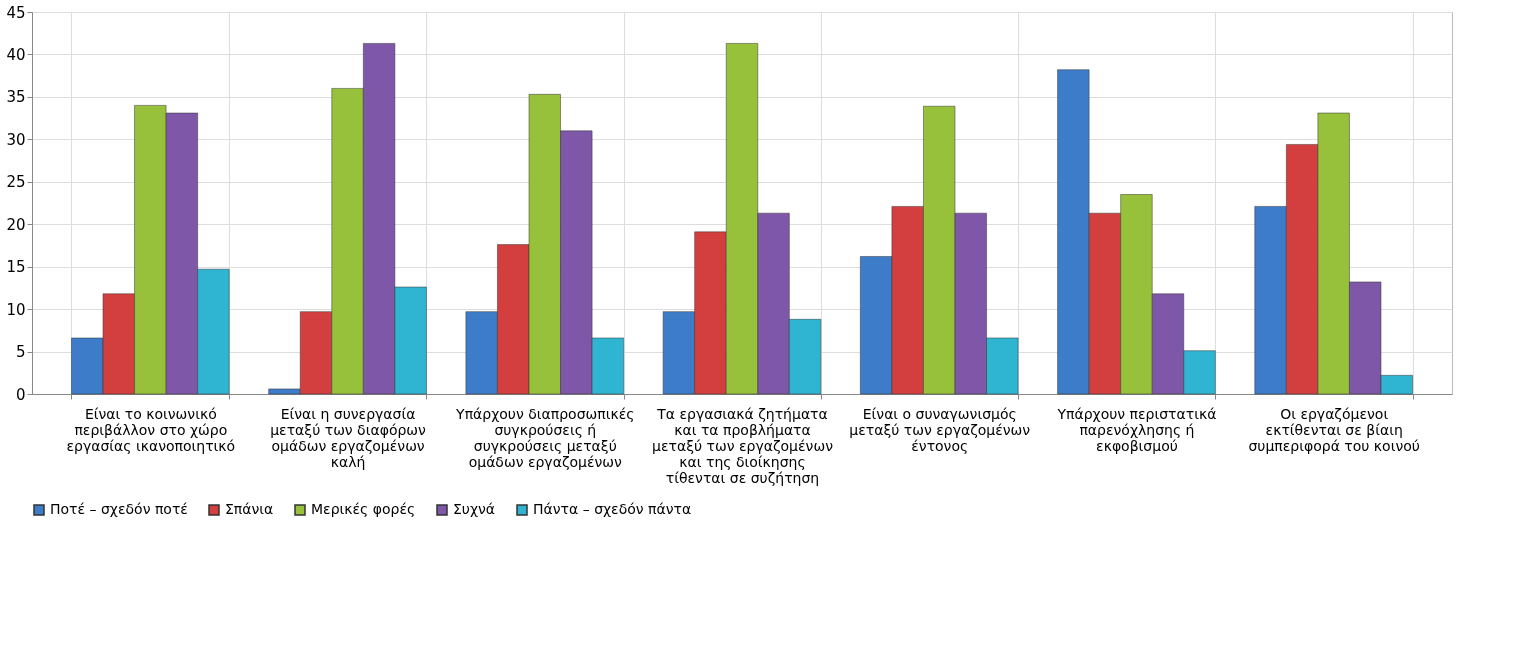  What do you see at coordinates (20, 394) in the screenshot?
I see `y-tick-label: 0` at bounding box center [20, 394].